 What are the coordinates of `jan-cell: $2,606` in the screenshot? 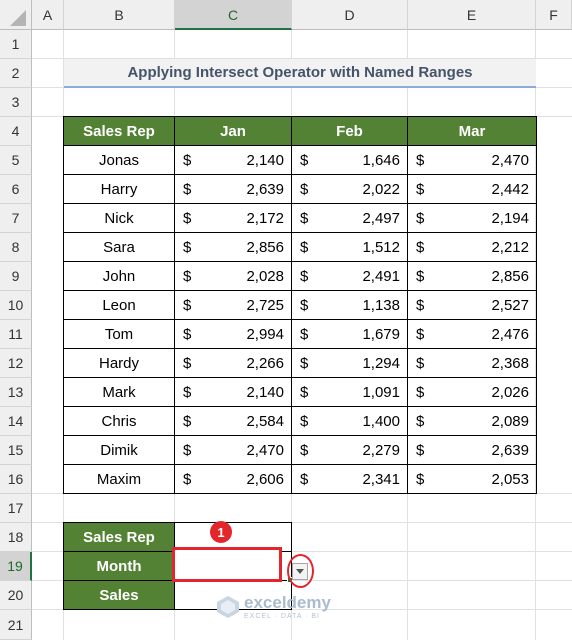 It's located at (233, 479).